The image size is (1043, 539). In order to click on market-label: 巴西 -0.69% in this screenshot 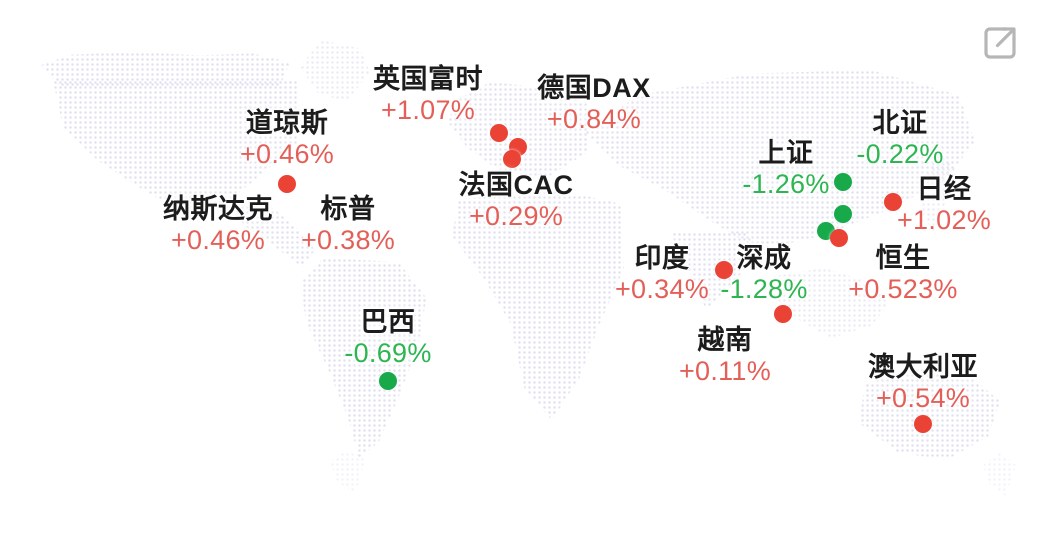, I will do `click(387, 337)`.